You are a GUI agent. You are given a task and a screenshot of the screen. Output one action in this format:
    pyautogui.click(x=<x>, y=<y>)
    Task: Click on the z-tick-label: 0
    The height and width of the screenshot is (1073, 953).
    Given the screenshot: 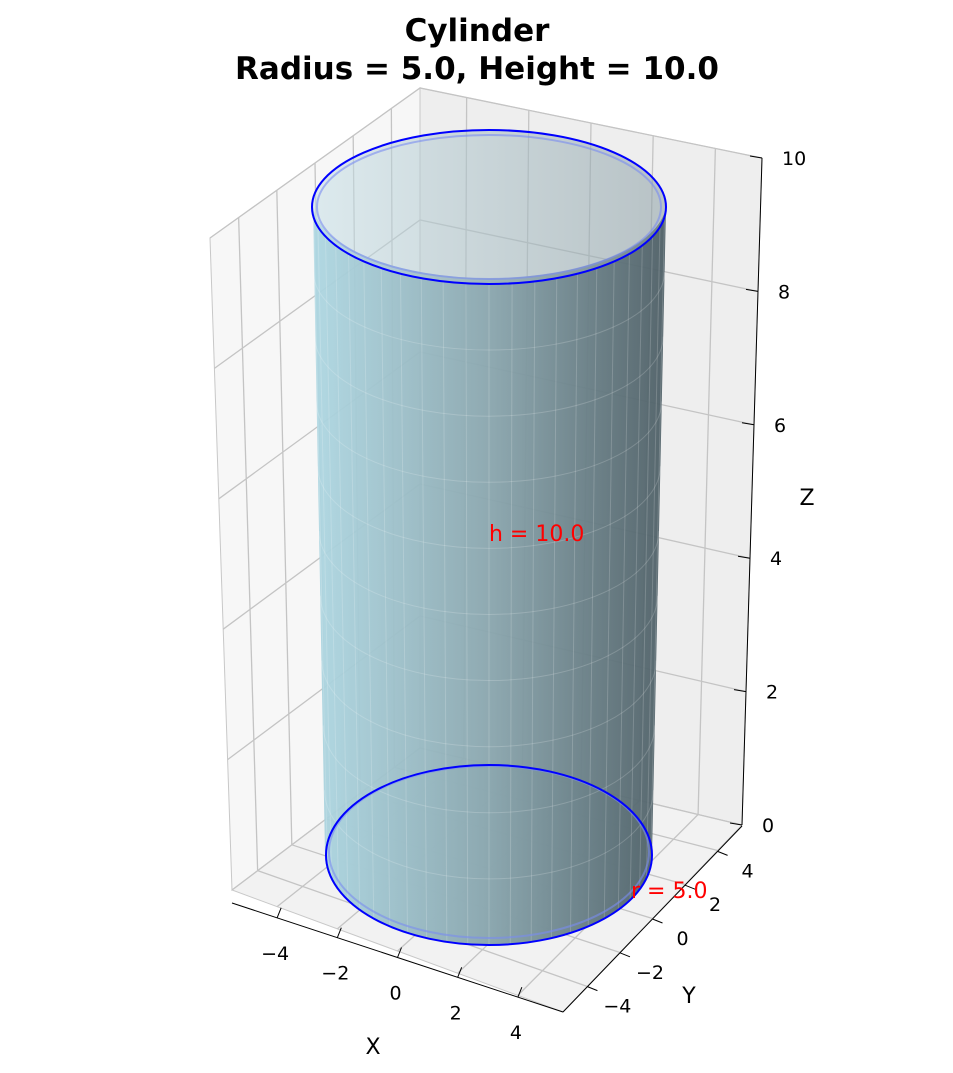 What is the action you would take?
    pyautogui.click(x=768, y=826)
    